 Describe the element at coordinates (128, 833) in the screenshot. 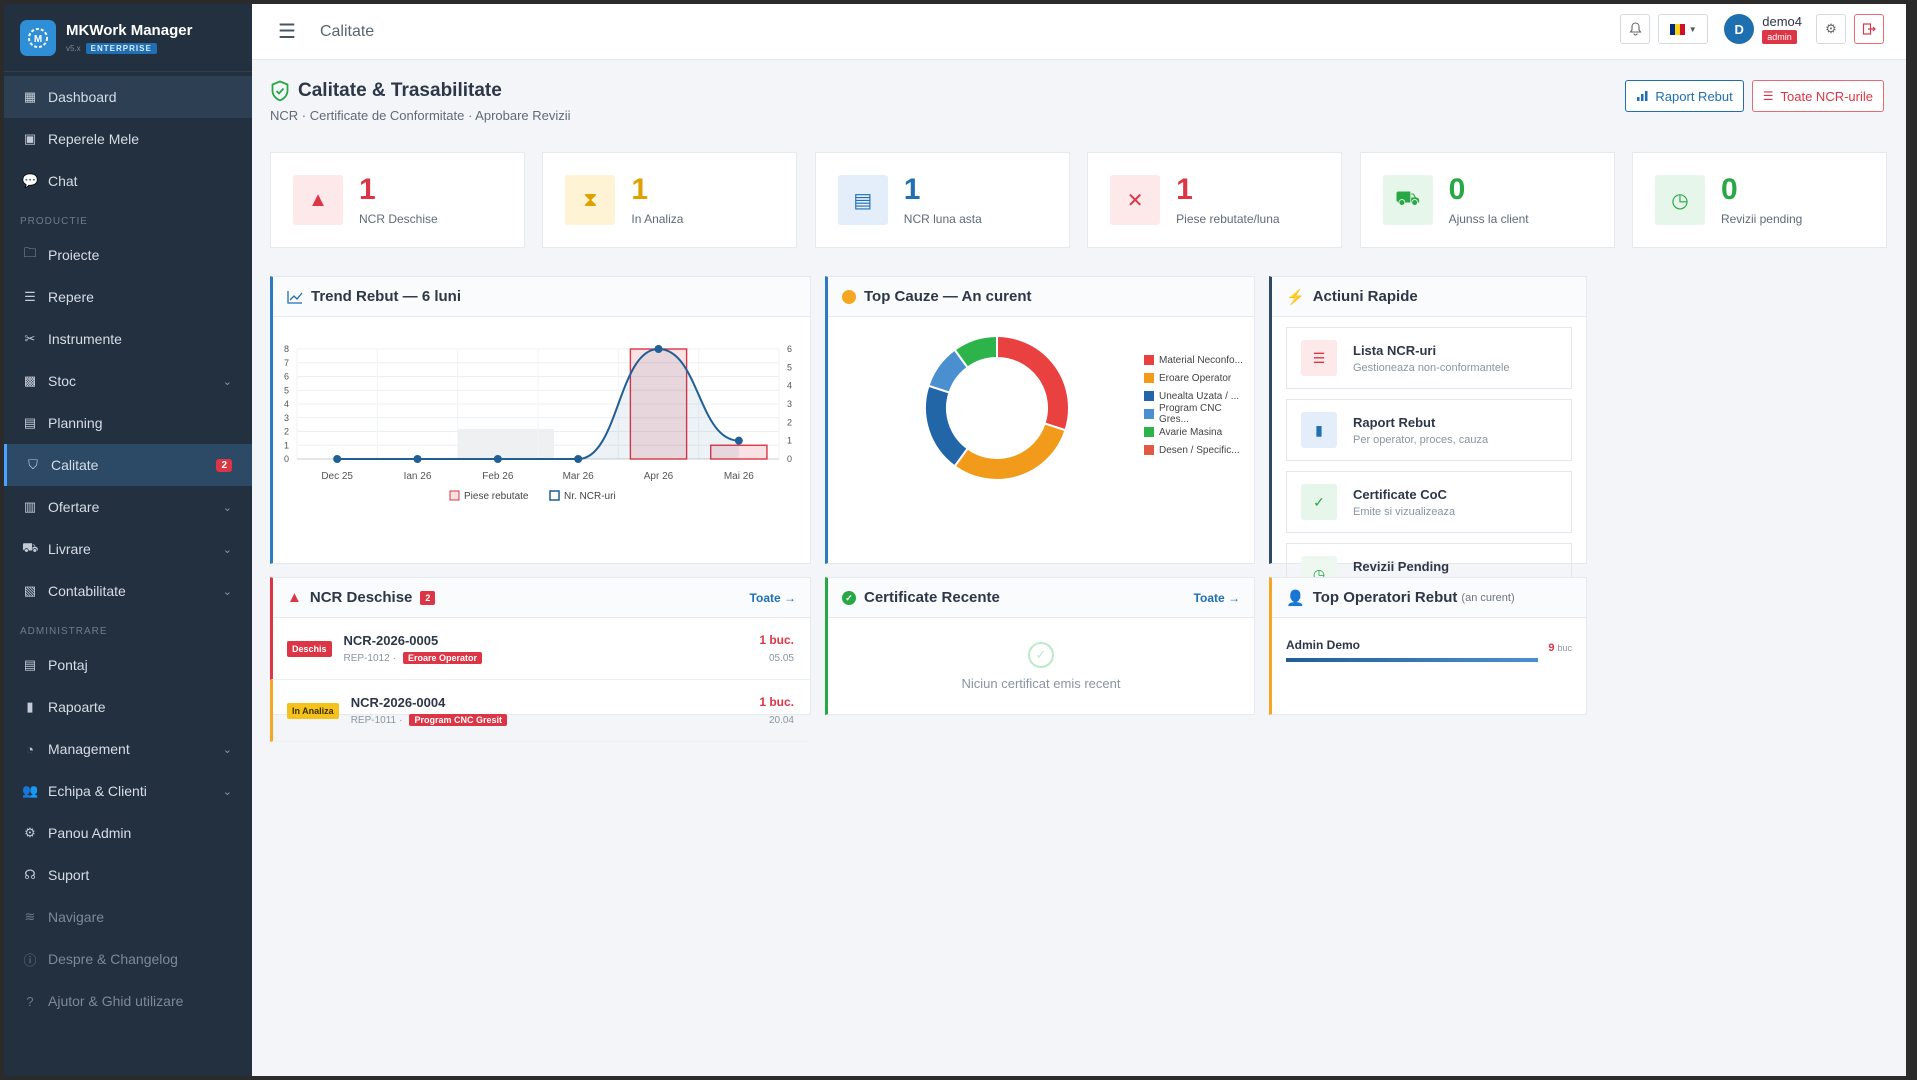

I see `sidebar-item-panou-admin: ⚙ Panou Admin` at that location.